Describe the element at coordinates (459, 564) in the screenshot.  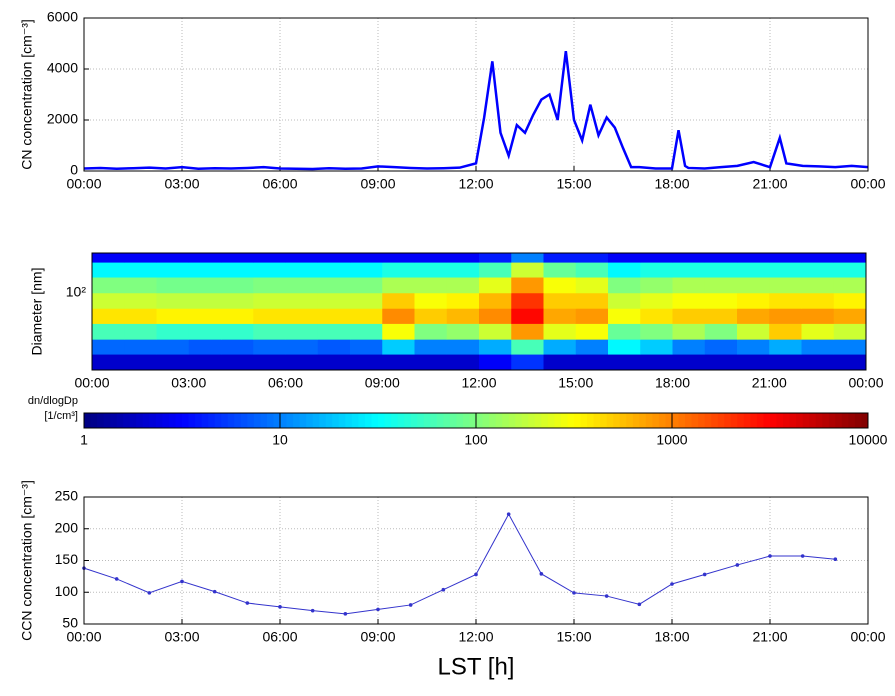
I see `data-line` at that location.